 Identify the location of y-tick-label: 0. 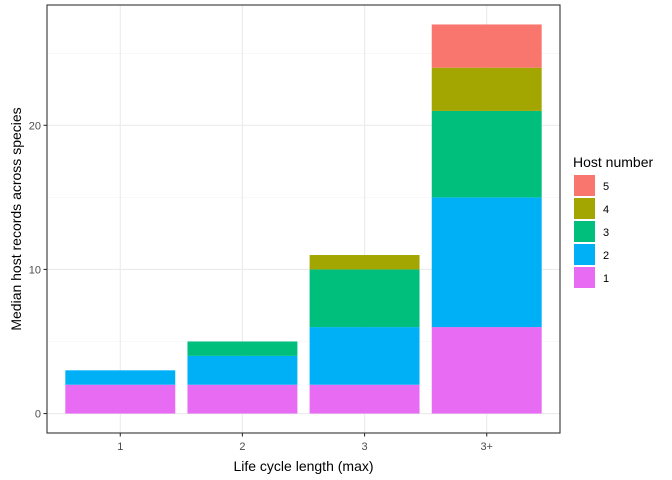
(38, 415).